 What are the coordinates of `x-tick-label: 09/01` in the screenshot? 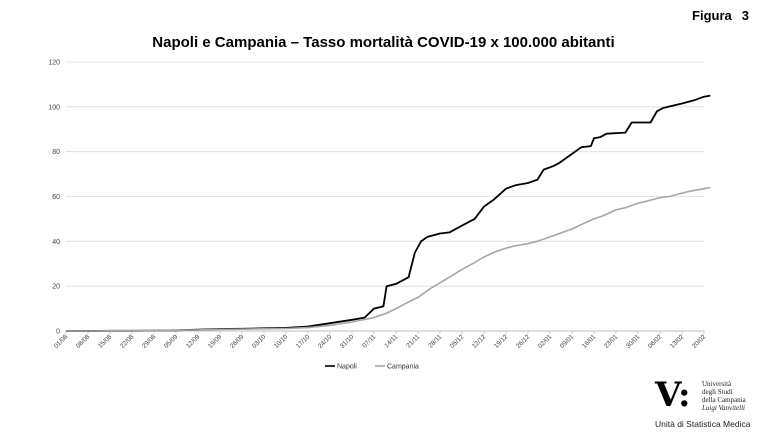 It's located at (567, 341).